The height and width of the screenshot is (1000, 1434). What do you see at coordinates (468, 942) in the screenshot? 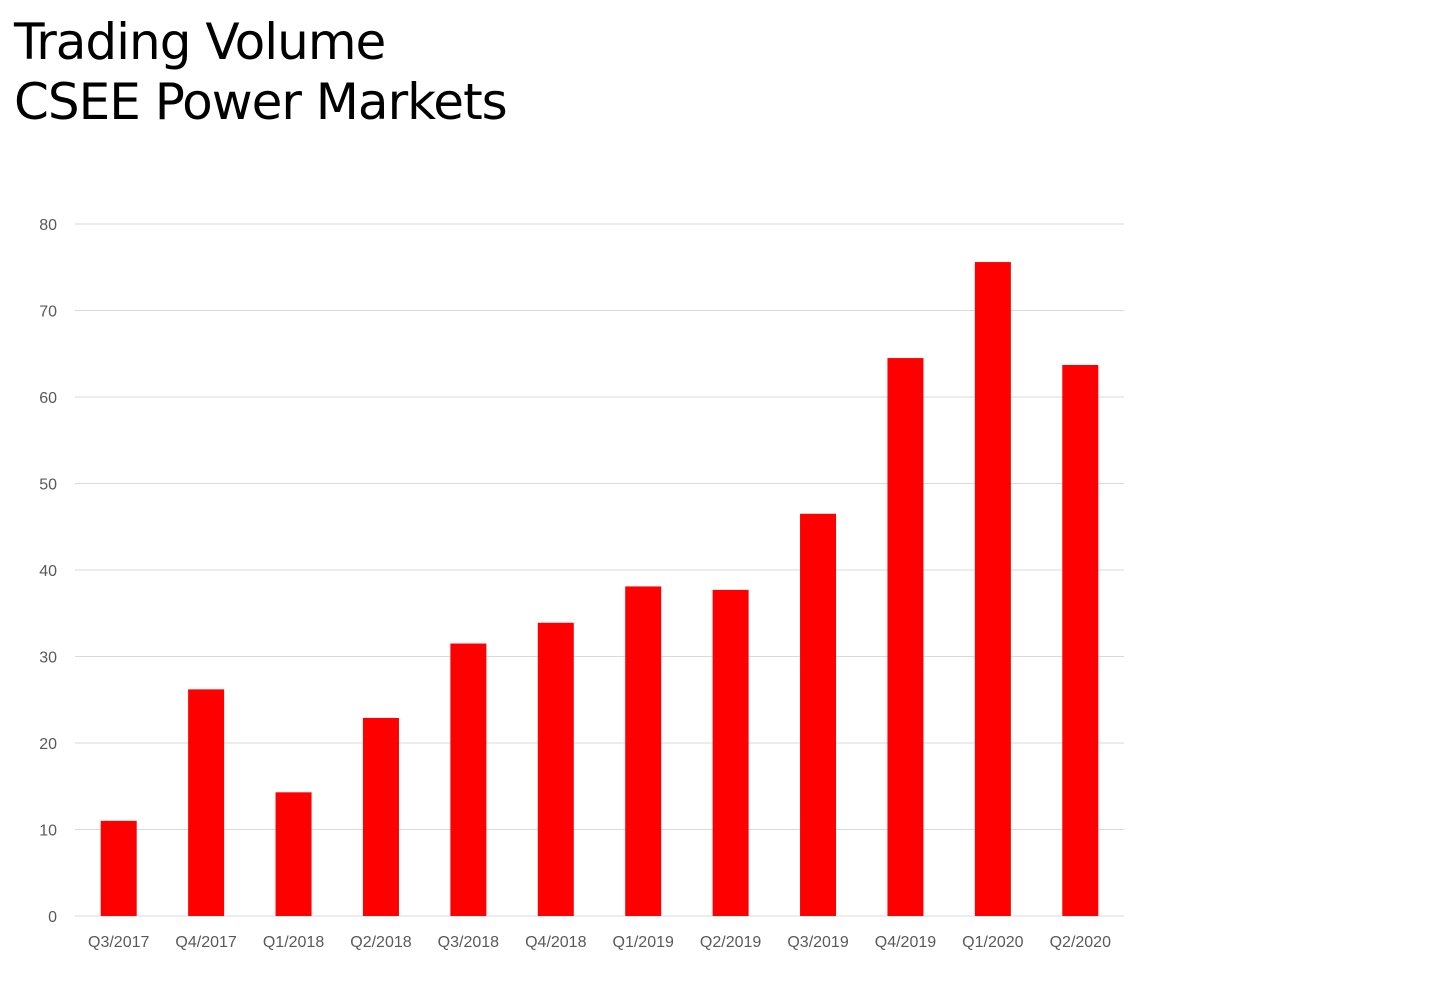
I see `x-tick-label: Q3/2018` at bounding box center [468, 942].